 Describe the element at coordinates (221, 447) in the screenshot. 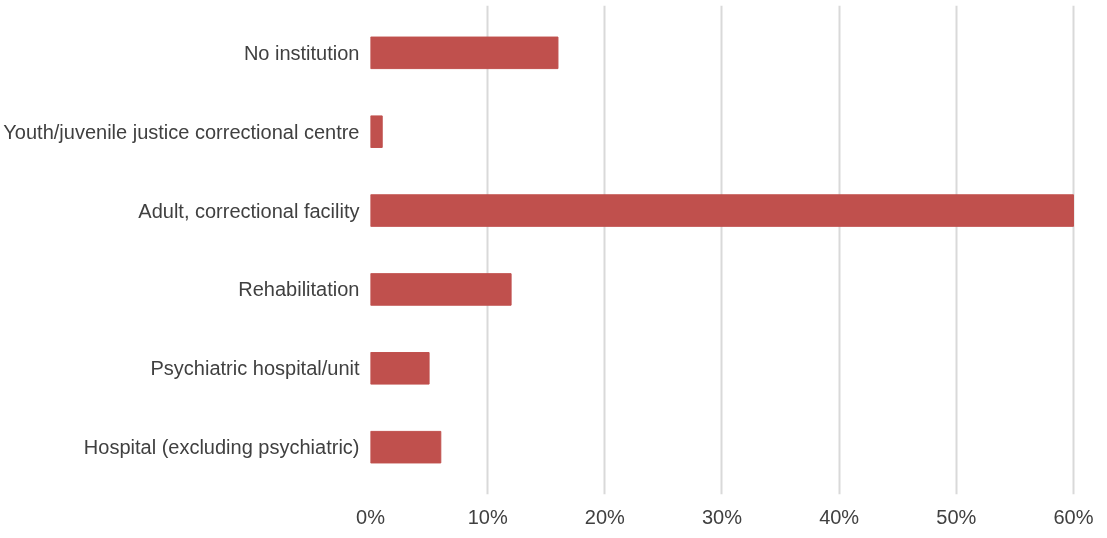

I see `y-tick-label: Hospital (excluding psychiatric)` at that location.